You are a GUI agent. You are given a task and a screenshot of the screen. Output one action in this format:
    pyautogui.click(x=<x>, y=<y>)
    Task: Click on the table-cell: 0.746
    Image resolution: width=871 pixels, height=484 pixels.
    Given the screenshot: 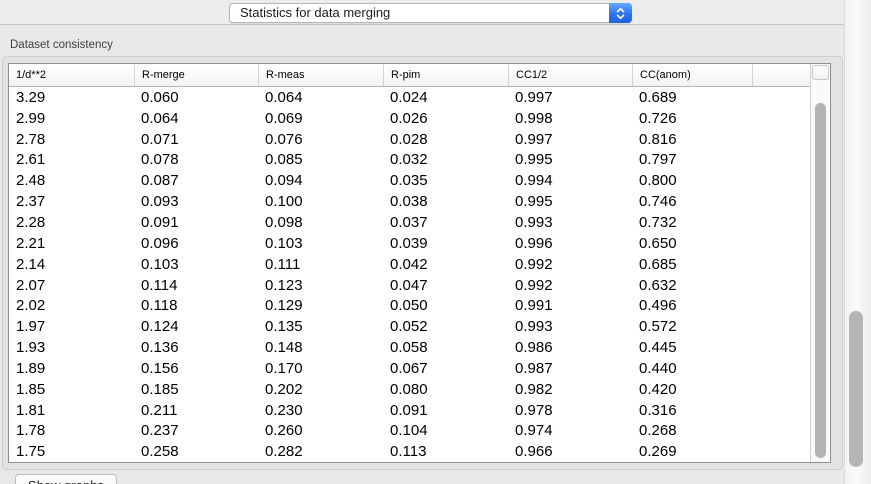 What is the action you would take?
    pyautogui.click(x=658, y=202)
    